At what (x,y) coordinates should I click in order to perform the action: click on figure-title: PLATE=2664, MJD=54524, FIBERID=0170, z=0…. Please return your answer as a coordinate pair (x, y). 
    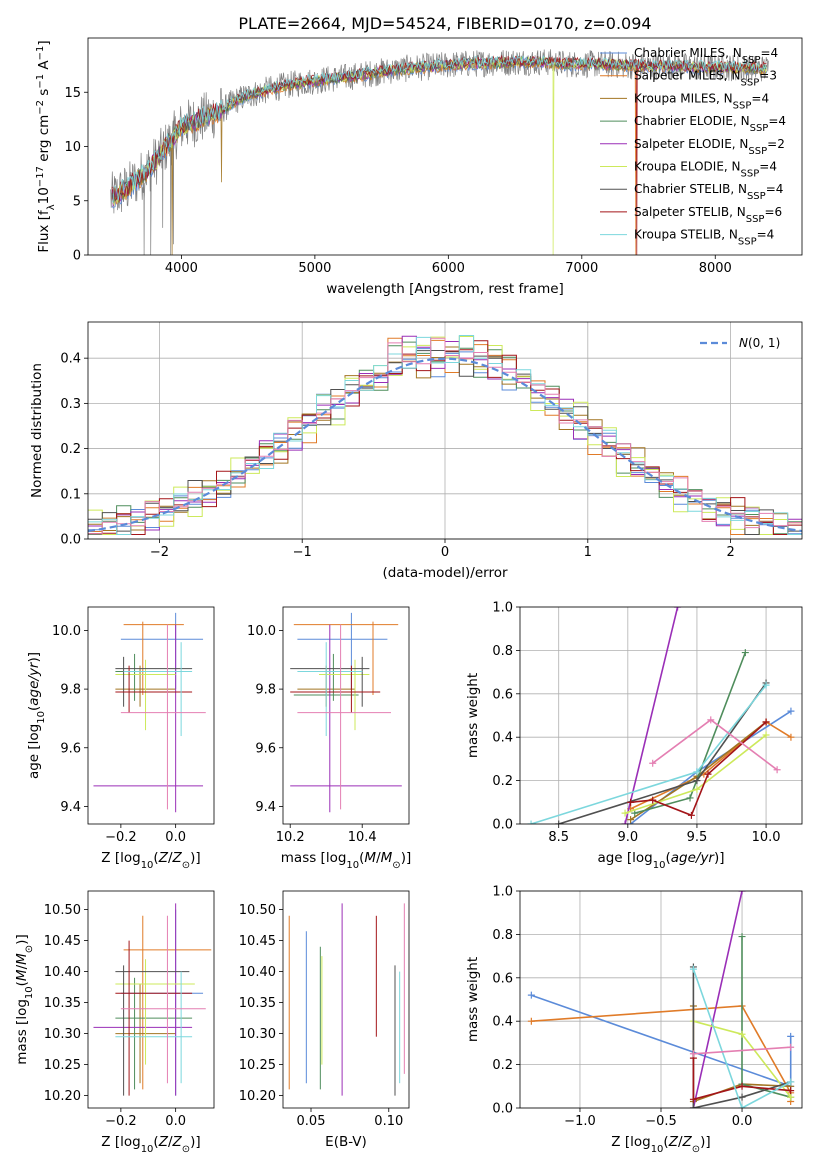
    Looking at the image, I should click on (444, 23).